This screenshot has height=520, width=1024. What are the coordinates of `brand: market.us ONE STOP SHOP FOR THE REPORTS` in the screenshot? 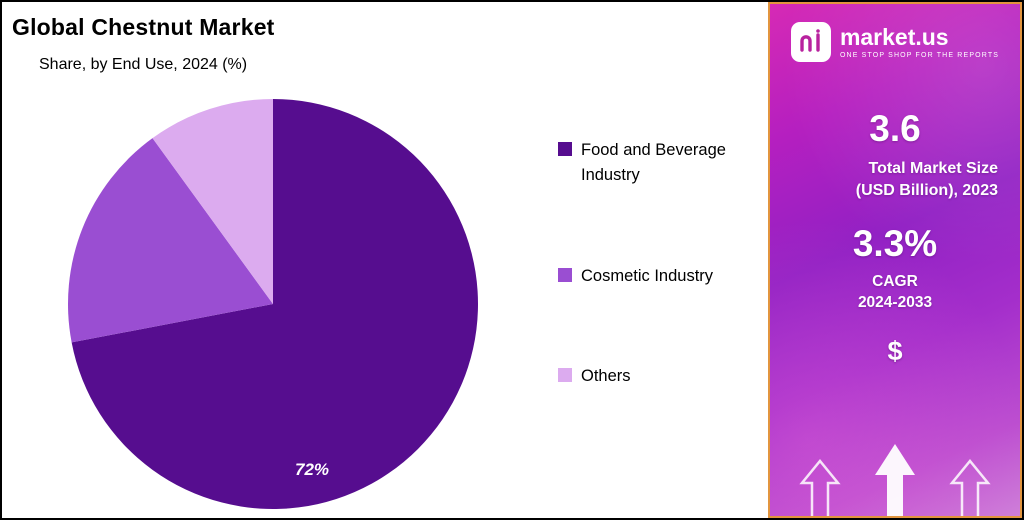 It's located at (894, 42).